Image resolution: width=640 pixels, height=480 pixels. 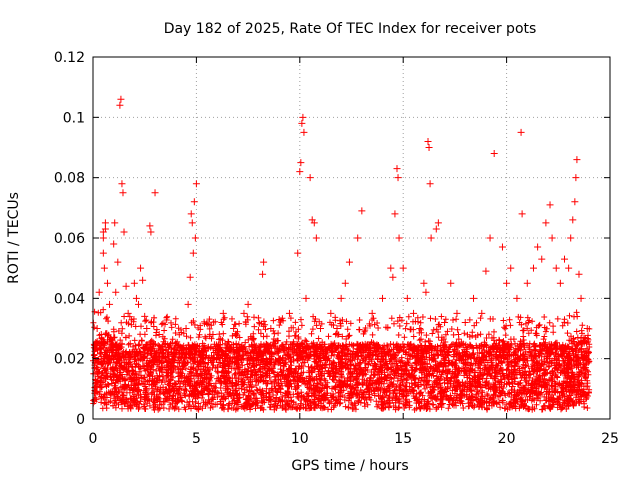 What do you see at coordinates (610, 439) in the screenshot?
I see `x-tick-label: 25` at bounding box center [610, 439].